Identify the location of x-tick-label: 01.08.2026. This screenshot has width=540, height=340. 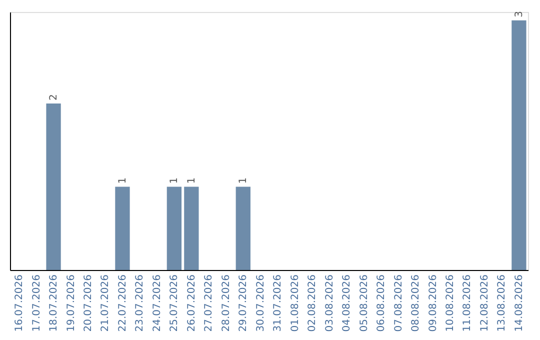
(295, 303).